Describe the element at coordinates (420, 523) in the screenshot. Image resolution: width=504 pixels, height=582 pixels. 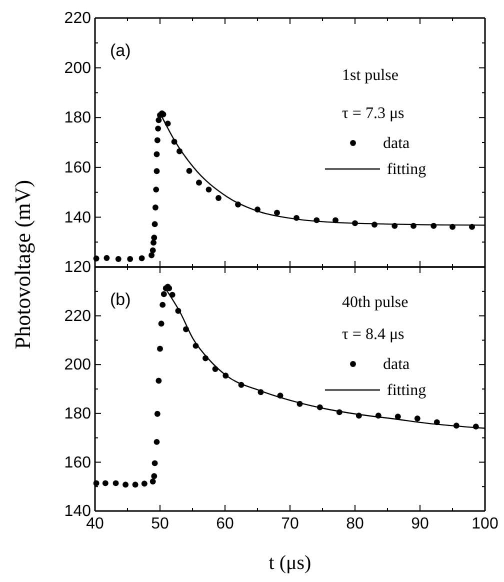
I see `x-tick-label: 90` at that location.